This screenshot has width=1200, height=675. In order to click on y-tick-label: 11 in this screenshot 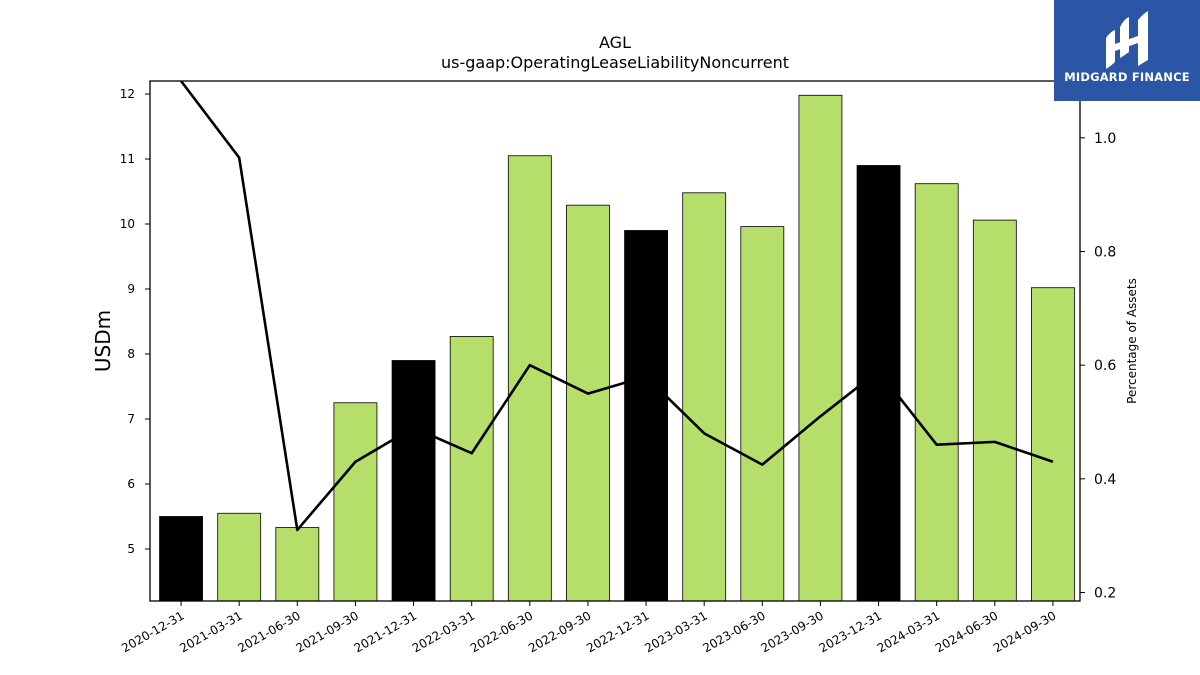, I will do `click(127, 159)`.